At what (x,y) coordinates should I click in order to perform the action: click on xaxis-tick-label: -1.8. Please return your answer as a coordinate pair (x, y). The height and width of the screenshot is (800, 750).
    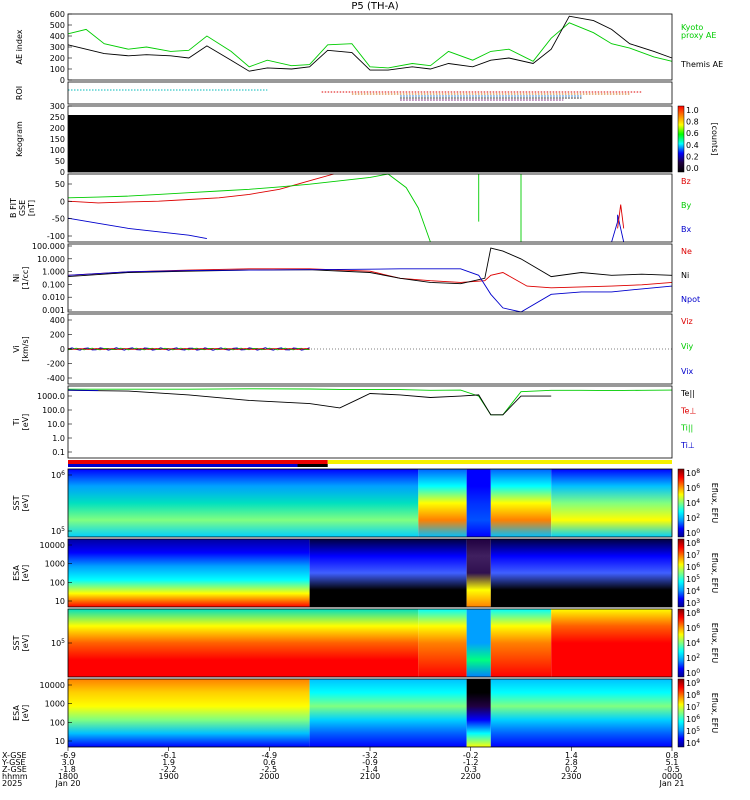
    Looking at the image, I should click on (68, 769).